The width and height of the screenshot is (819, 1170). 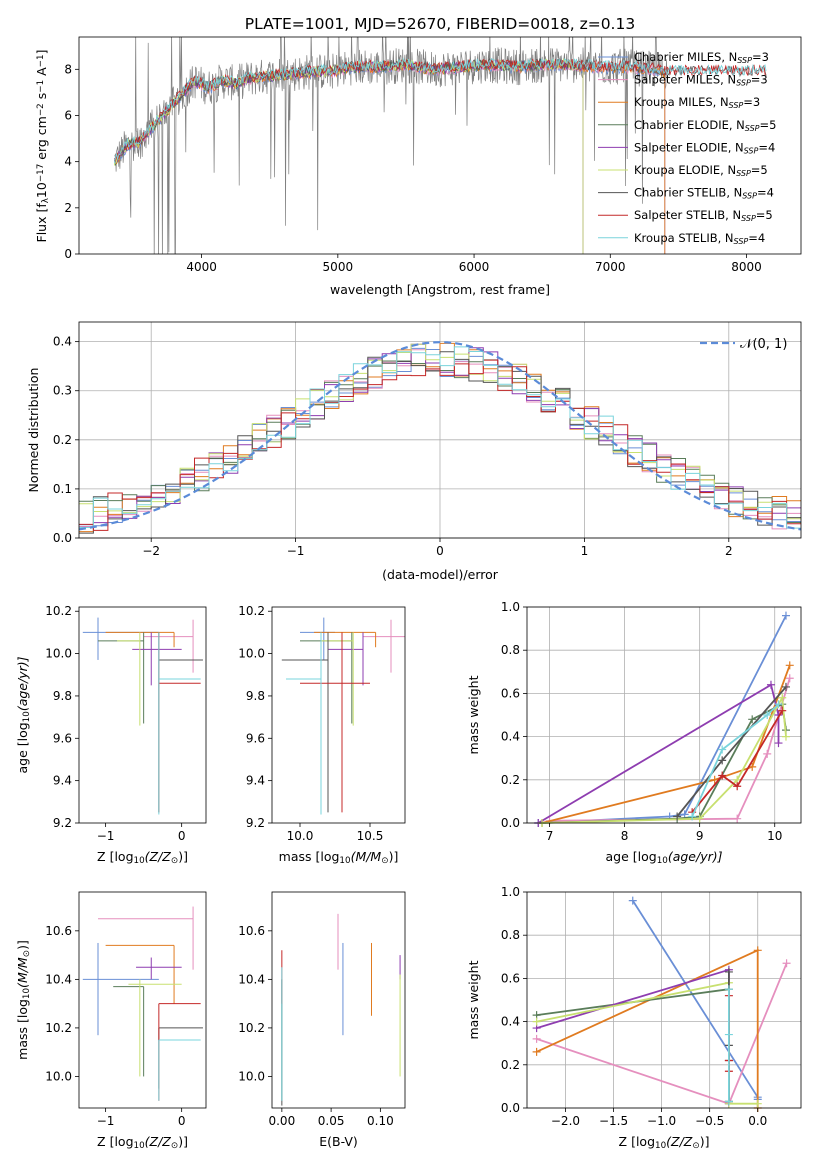 What do you see at coordinates (338, 1000) in the screenshot?
I see `axes-frame` at bounding box center [338, 1000].